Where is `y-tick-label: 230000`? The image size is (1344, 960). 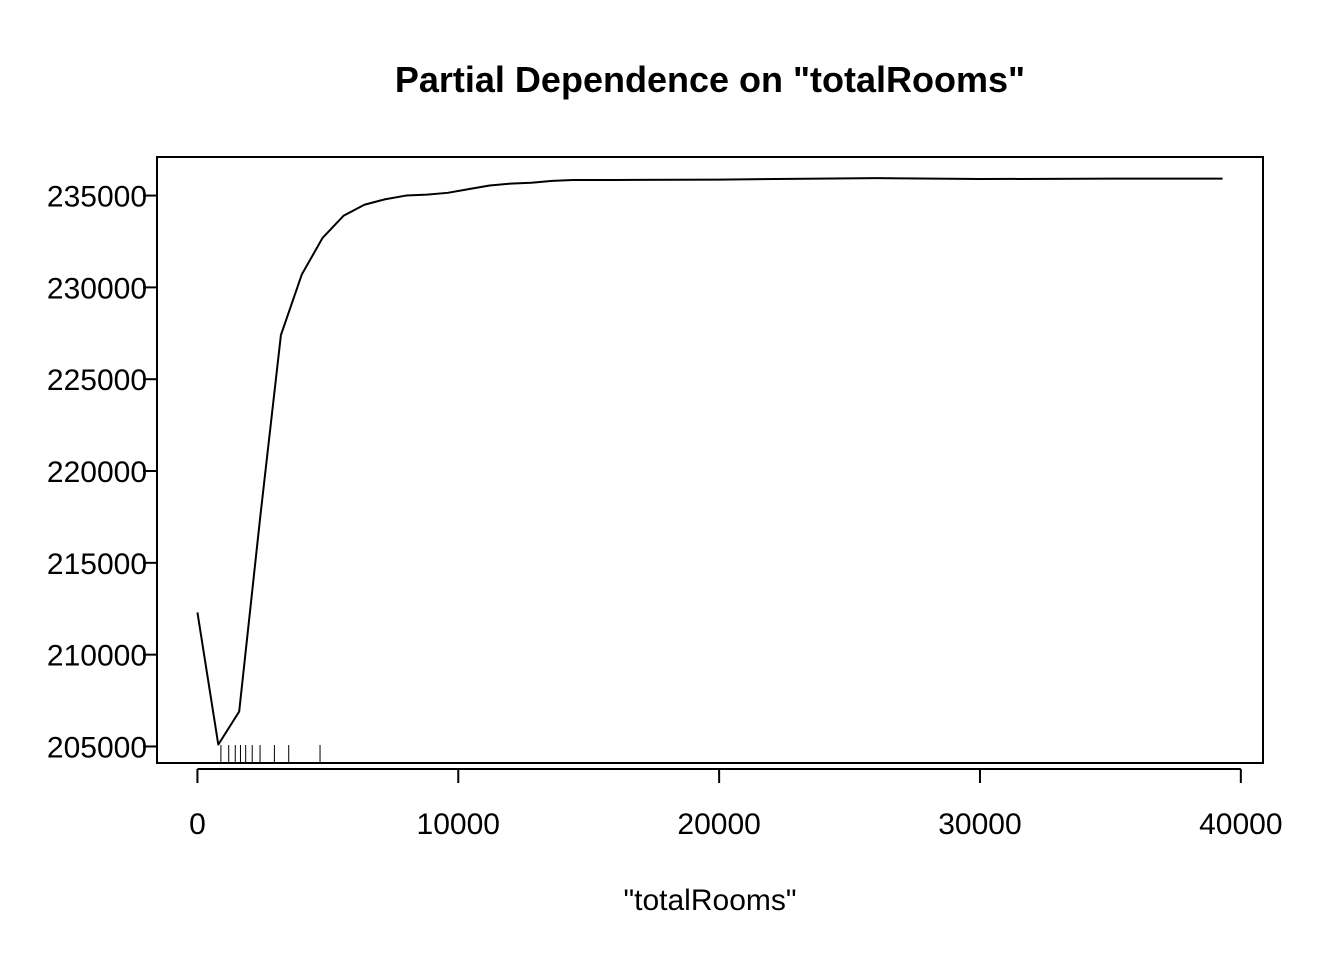 y-tick-label: 230000 is located at coordinates (97, 288).